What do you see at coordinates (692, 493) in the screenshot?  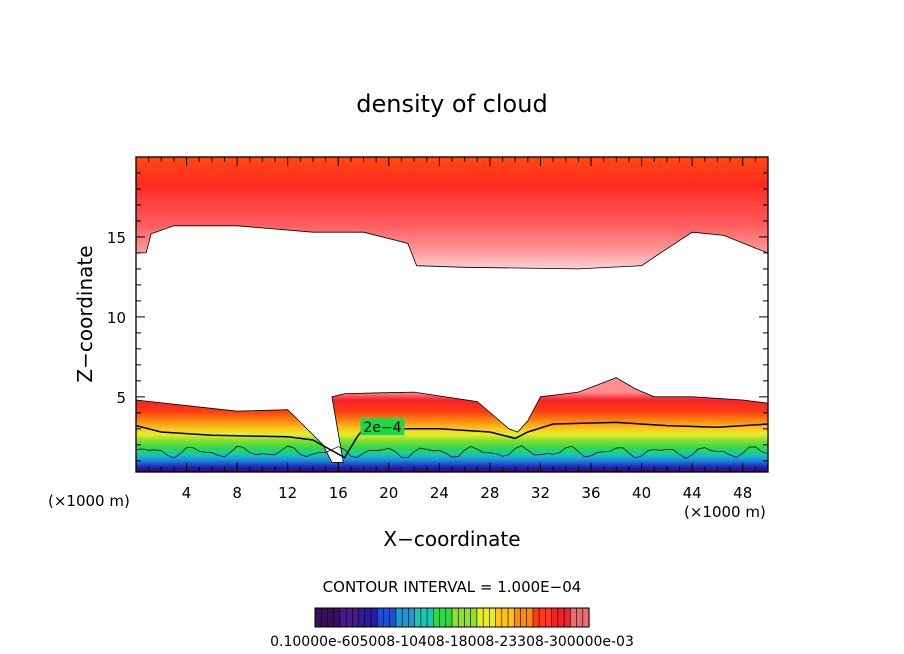 I see `x-tick-label: 44` at bounding box center [692, 493].